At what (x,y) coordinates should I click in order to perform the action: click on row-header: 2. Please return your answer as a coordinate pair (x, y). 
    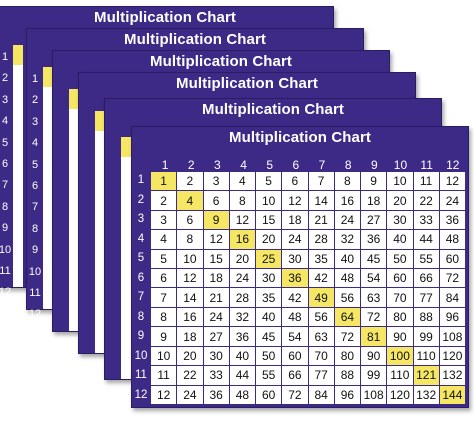
    Looking at the image, I should click on (141, 199).